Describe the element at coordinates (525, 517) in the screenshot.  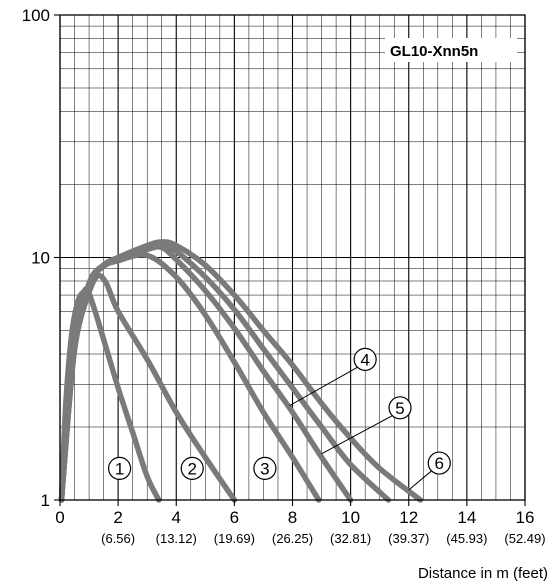
I see `x-tick-label: 16` at that location.